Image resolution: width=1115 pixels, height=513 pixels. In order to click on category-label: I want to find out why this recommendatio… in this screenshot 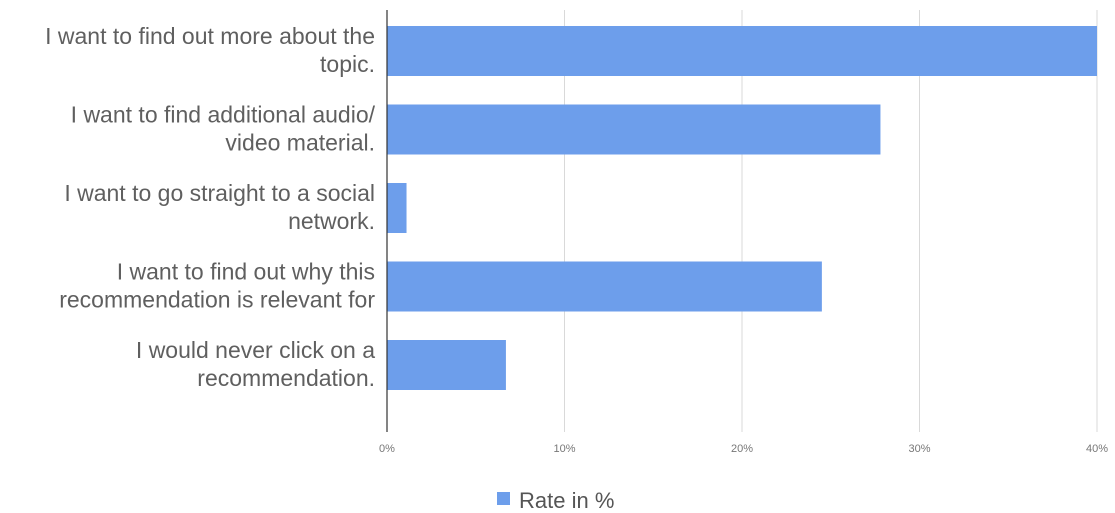, I will do `click(217, 286)`.